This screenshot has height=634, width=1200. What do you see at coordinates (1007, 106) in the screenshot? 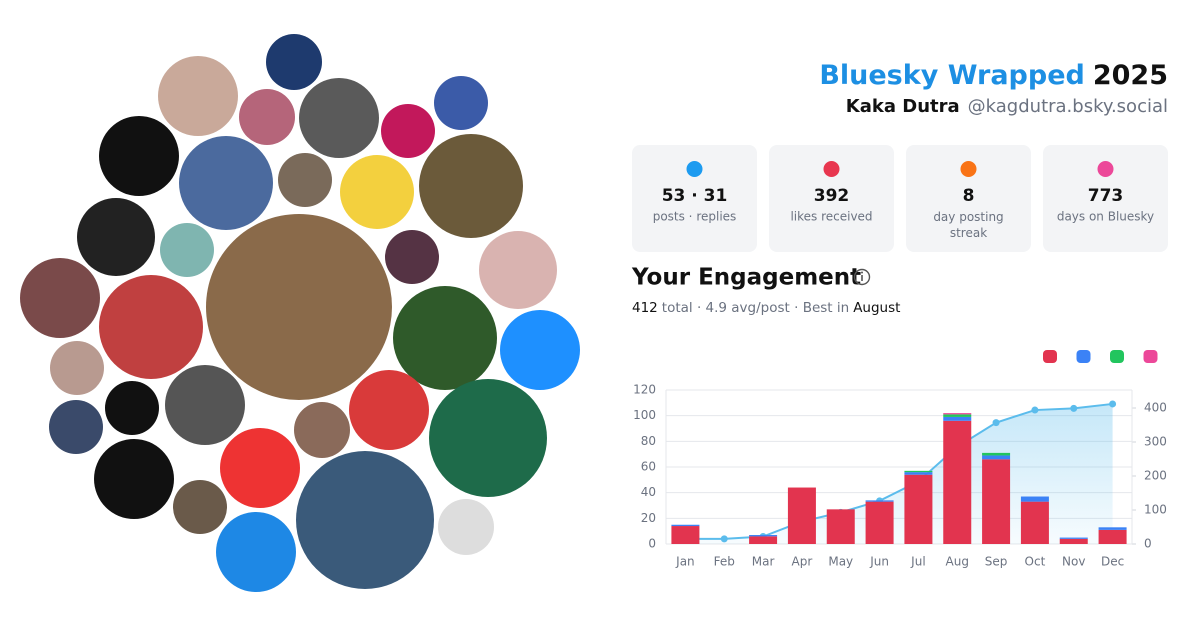
I see `user-line: Kaka Dutra @kagdutra.bsky.social` at bounding box center [1007, 106].